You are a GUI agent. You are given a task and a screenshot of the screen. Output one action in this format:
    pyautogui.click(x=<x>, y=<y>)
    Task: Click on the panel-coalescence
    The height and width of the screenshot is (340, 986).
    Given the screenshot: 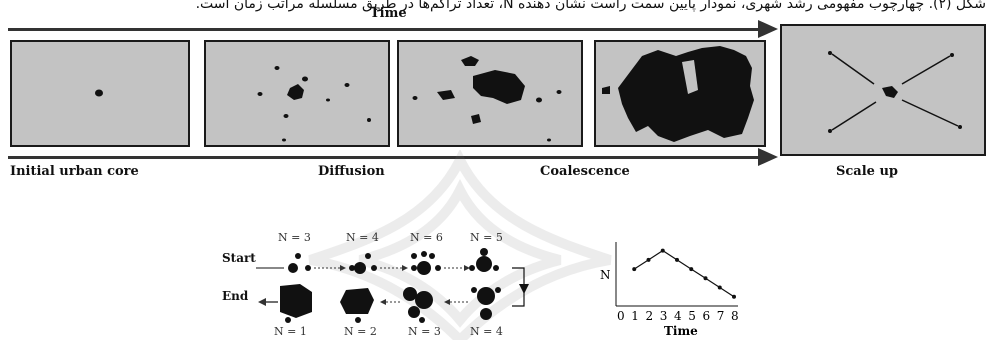 What is the action you would take?
    pyautogui.click(x=490, y=93)
    